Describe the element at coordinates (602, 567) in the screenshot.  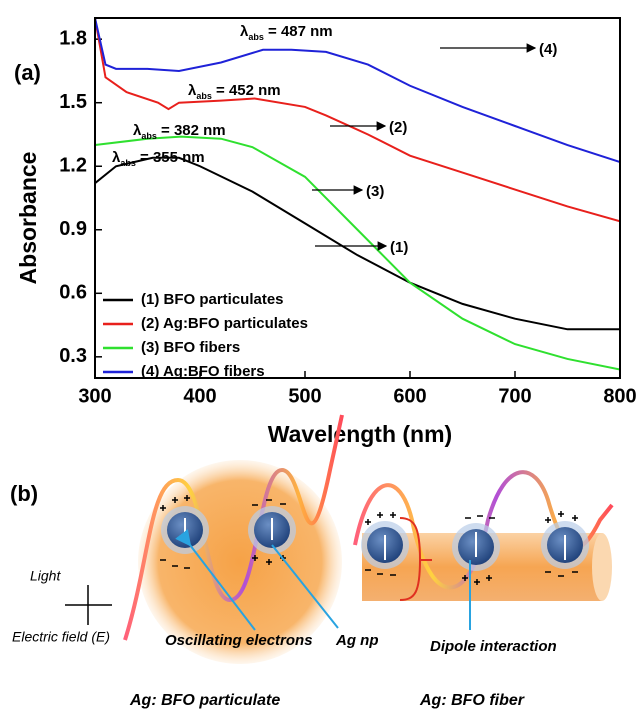
I see `fiber-end` at that location.